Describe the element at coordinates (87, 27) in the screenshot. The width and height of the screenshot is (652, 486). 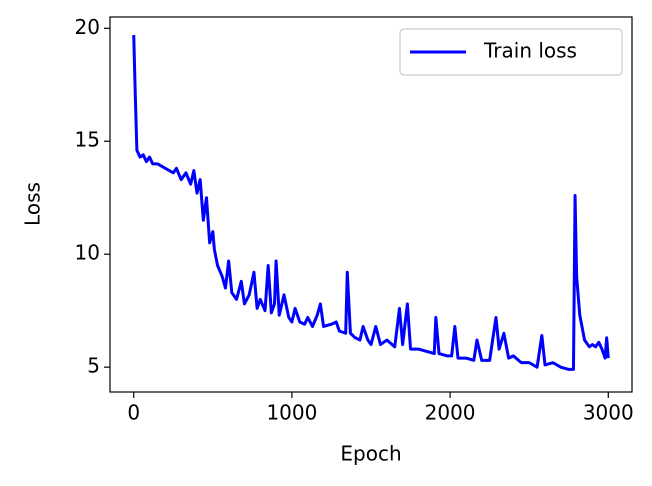
I see `y-tick-label: 20` at that location.